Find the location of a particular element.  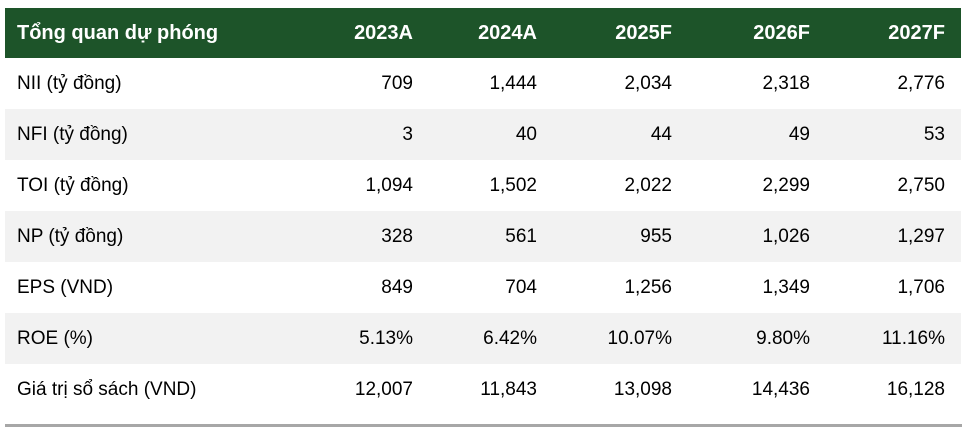

cell-value: 2,022 is located at coordinates (648, 185).